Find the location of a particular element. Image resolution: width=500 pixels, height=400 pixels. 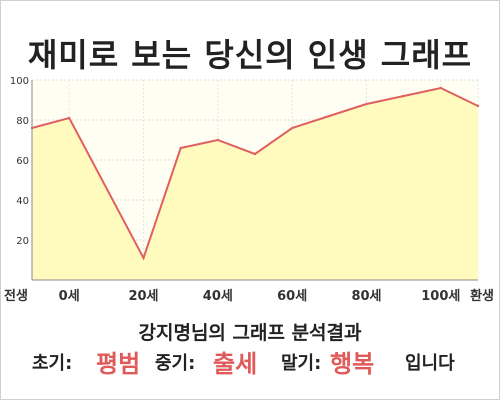

y-tick-label: 100 is located at coordinates (19, 81).